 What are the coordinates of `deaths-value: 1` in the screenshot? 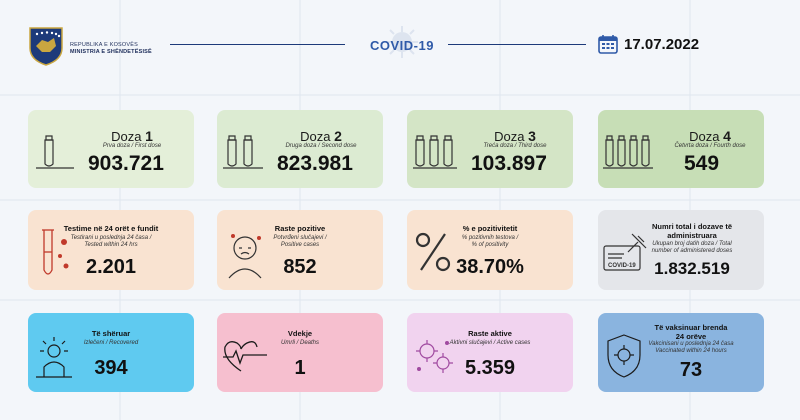 It's located at (300, 368).